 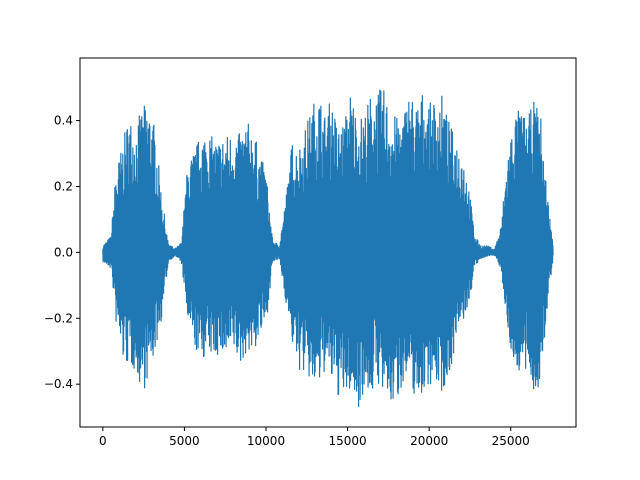 What do you see at coordinates (511, 441) in the screenshot?
I see `x-tick-label: 25000` at bounding box center [511, 441].